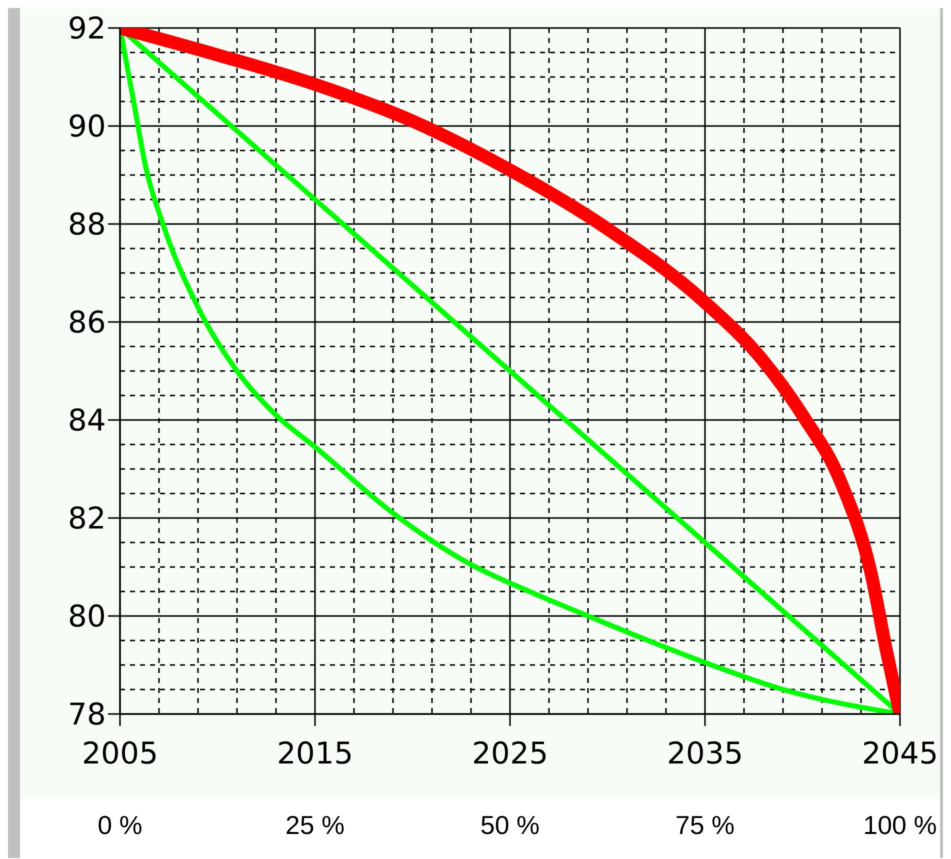 The height and width of the screenshot is (859, 951). I want to click on x-tick-label: 2045, so click(900, 754).